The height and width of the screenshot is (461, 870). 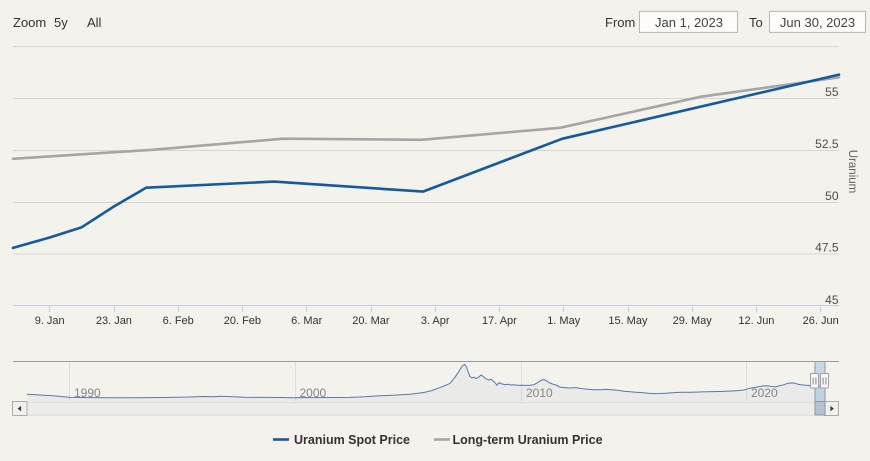 I want to click on svg-text: 12. Jun, so click(x=756, y=321).